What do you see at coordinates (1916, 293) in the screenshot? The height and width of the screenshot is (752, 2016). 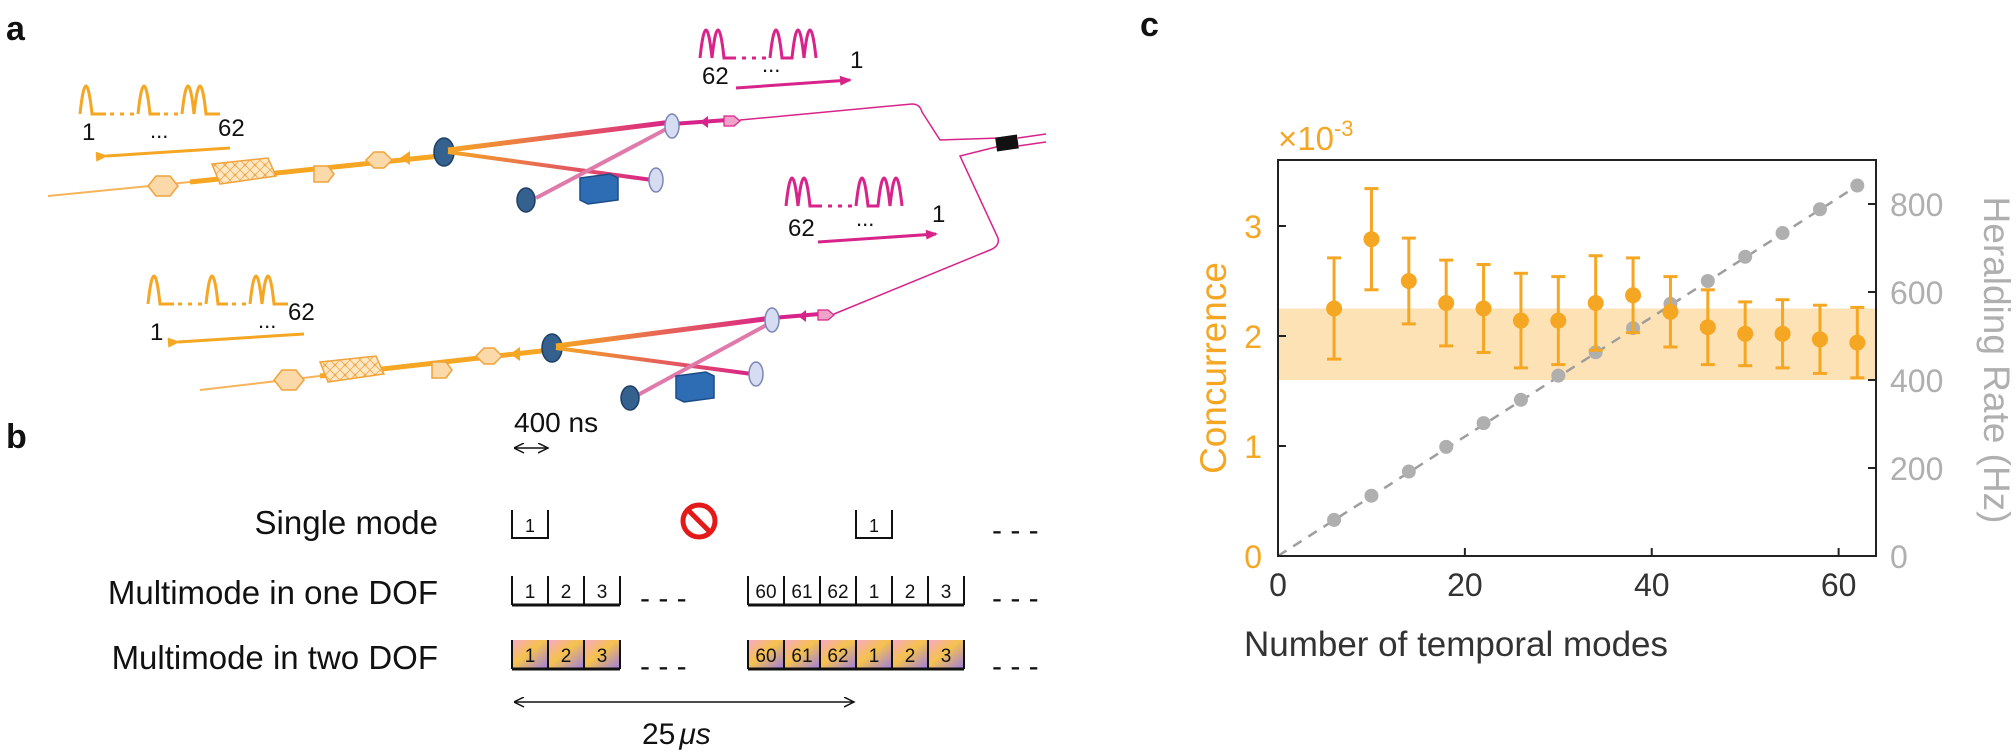 I see `right-tick-label: 600` at bounding box center [1916, 293].